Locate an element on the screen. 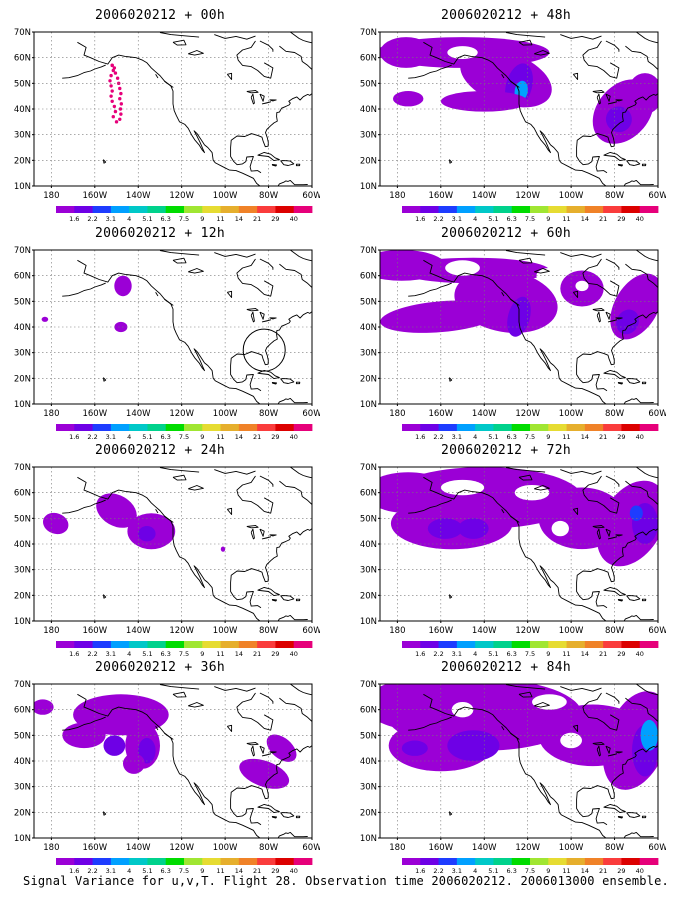 The height and width of the screenshot is (900, 692). latitude-label: 70N is located at coordinates (22, 251).